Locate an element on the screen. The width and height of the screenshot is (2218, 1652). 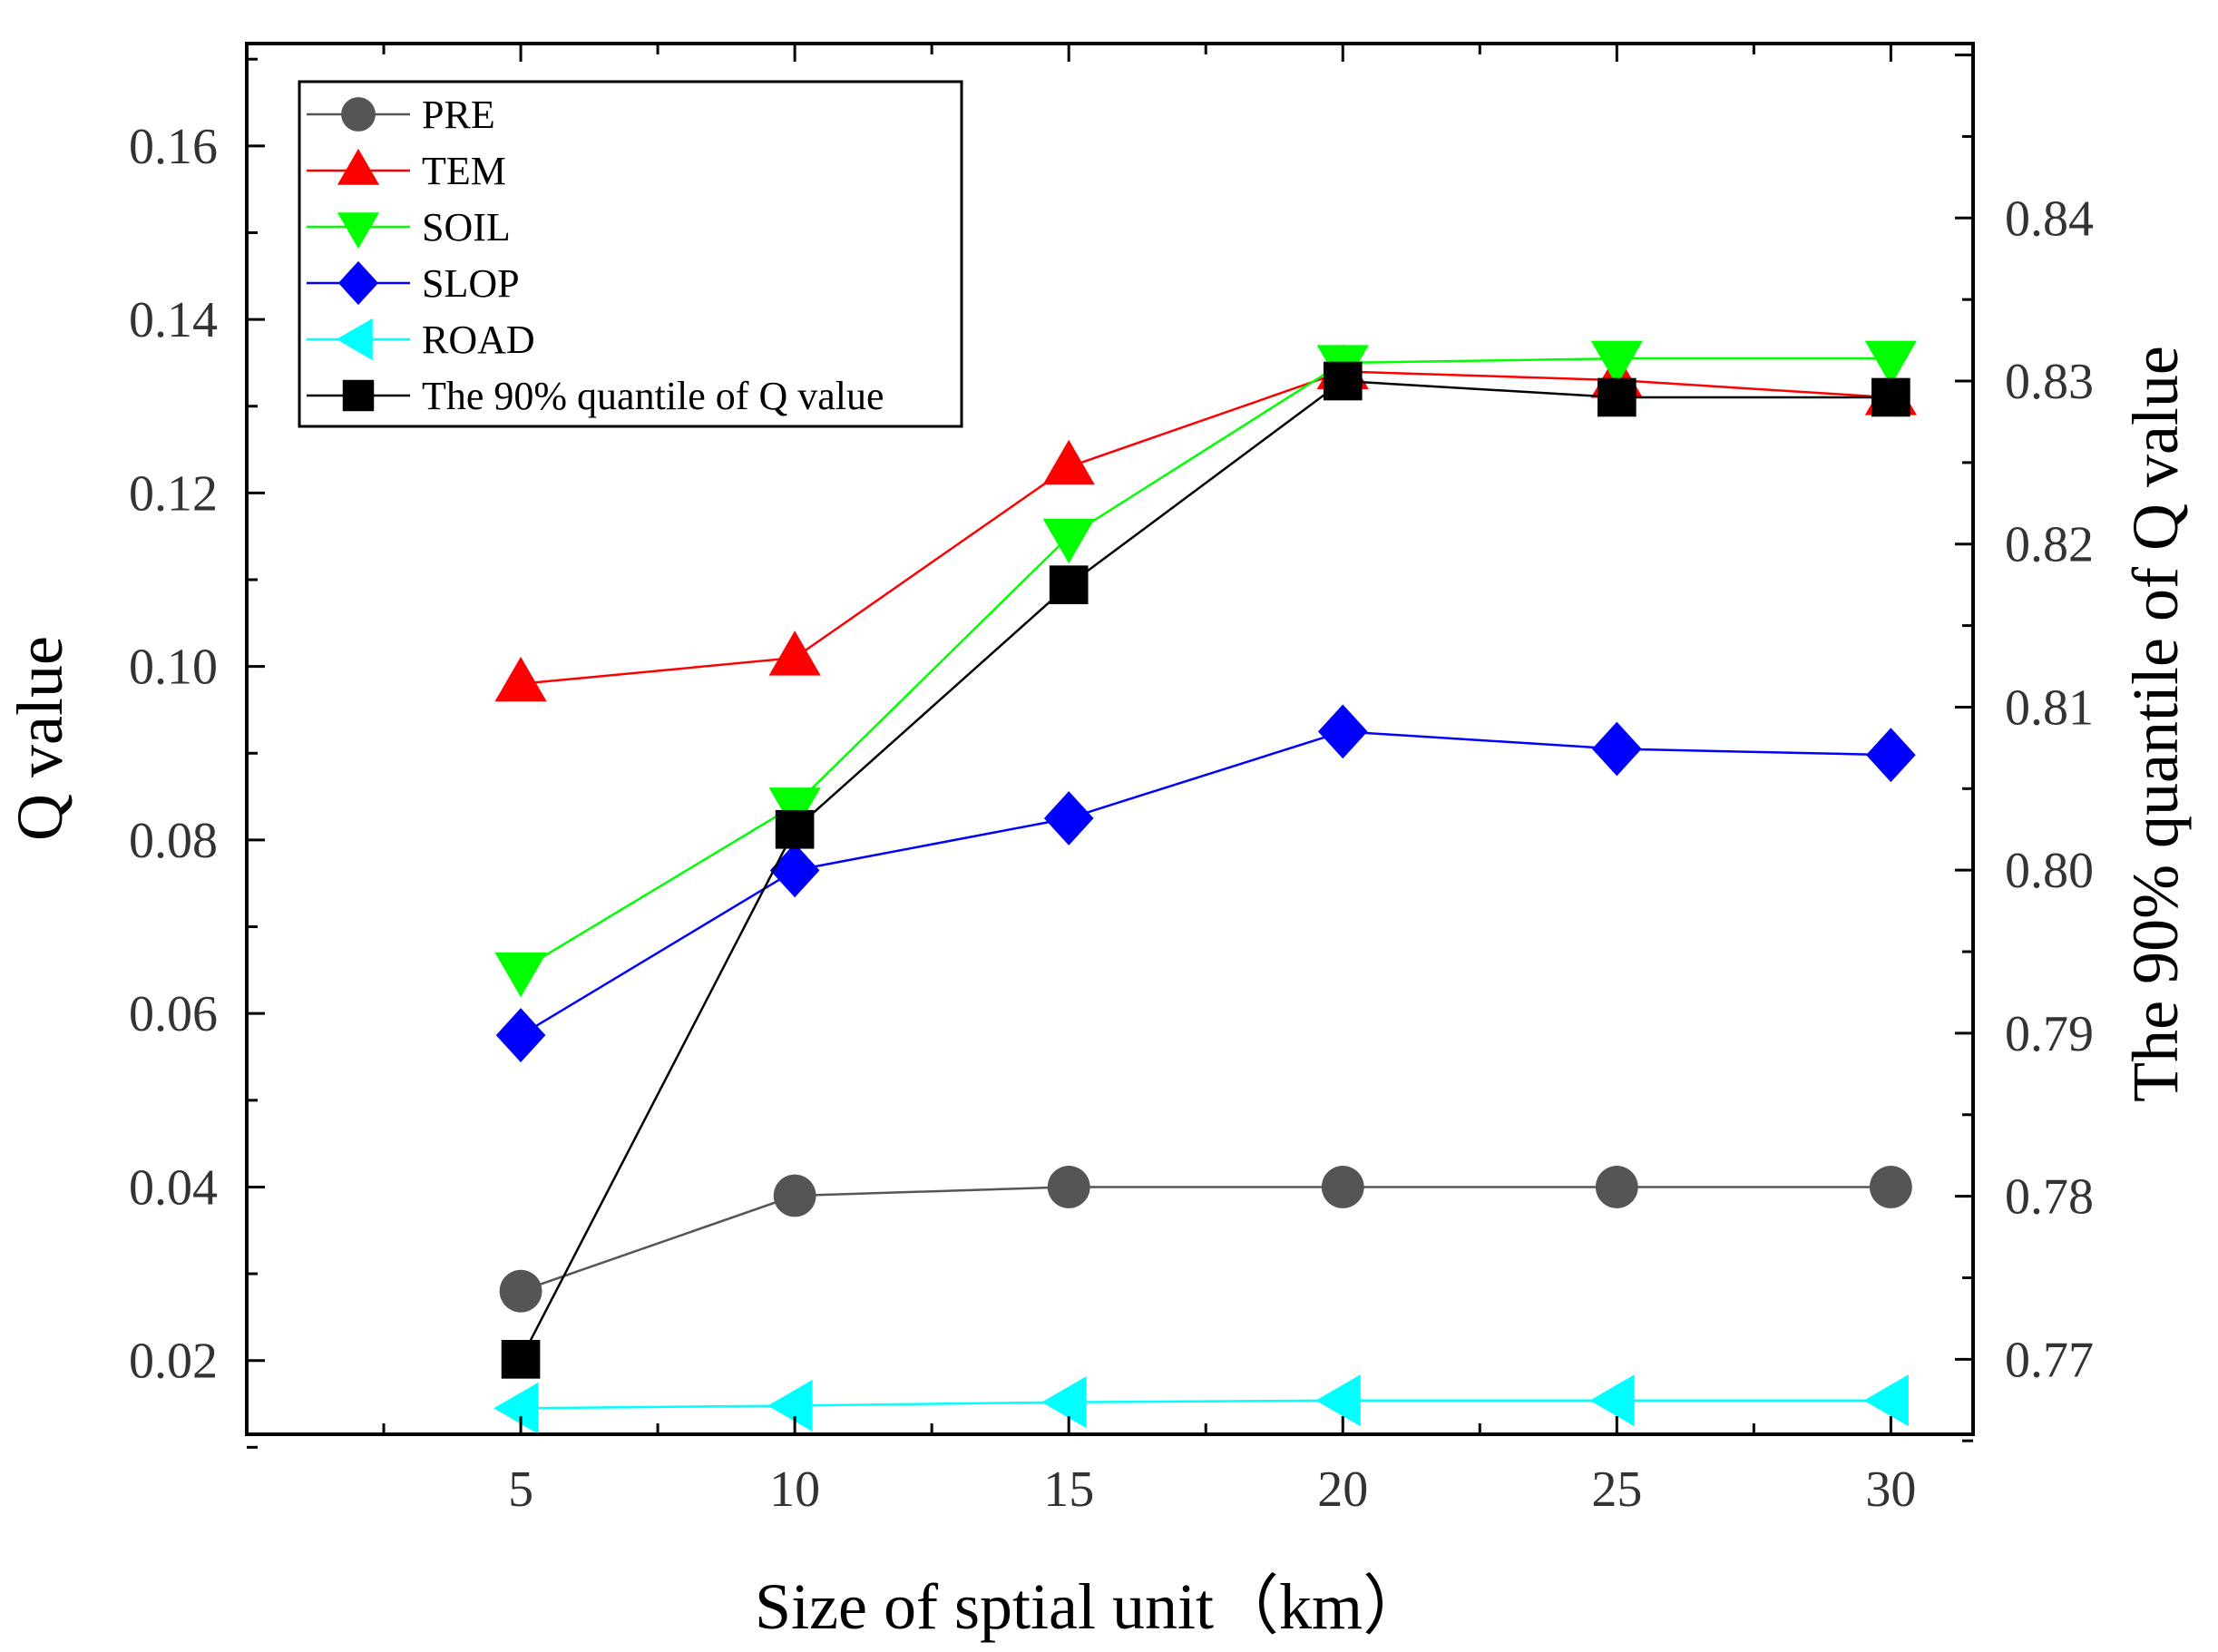
series-line-road is located at coordinates (1206, 1404).